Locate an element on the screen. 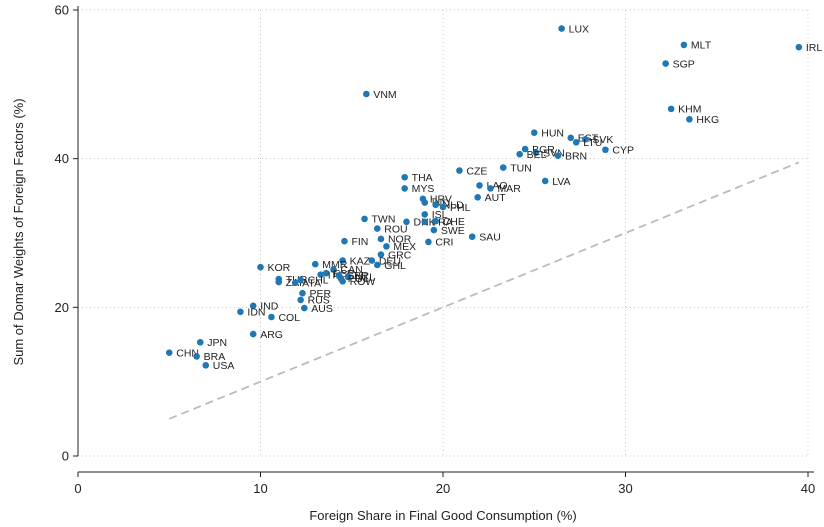  data-point-label: CHE is located at coordinates (454, 222).